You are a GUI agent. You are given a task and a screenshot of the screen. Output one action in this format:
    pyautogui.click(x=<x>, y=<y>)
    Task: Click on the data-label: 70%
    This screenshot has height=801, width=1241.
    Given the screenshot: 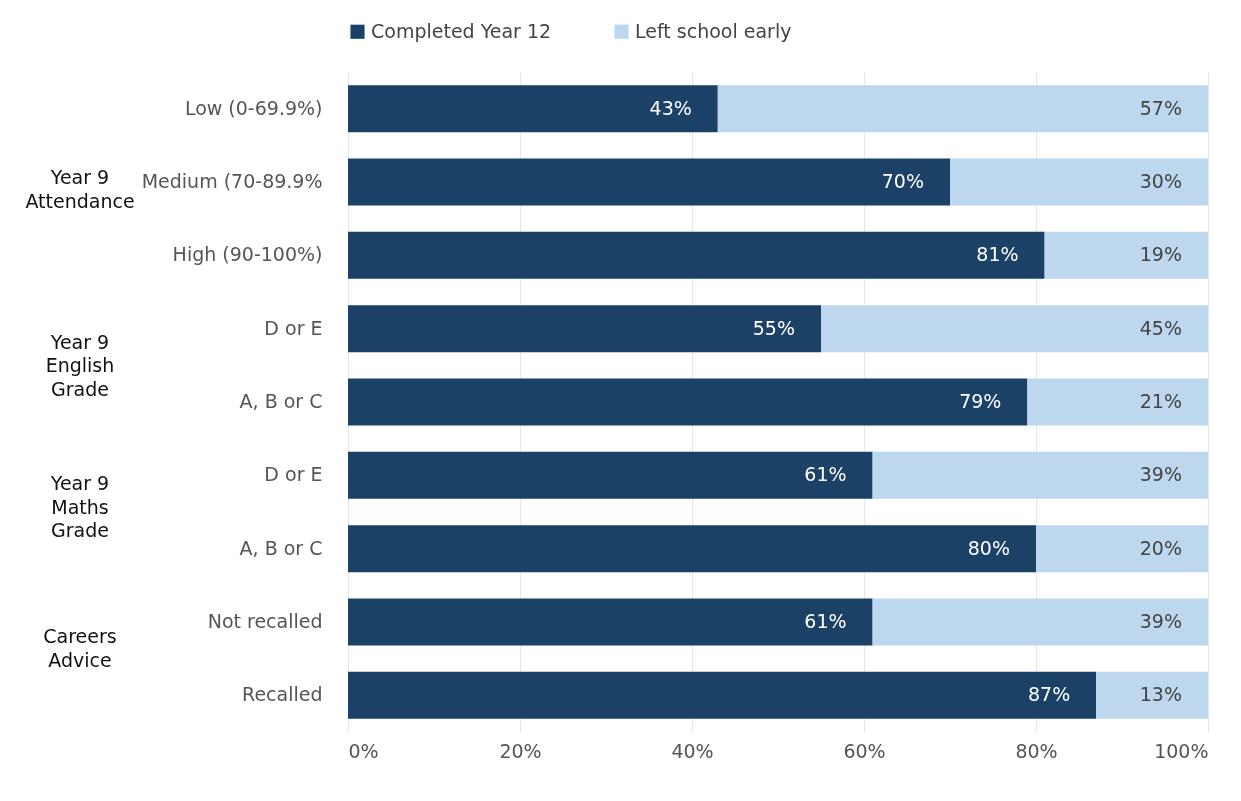 What is the action you would take?
    pyautogui.click(x=902, y=181)
    